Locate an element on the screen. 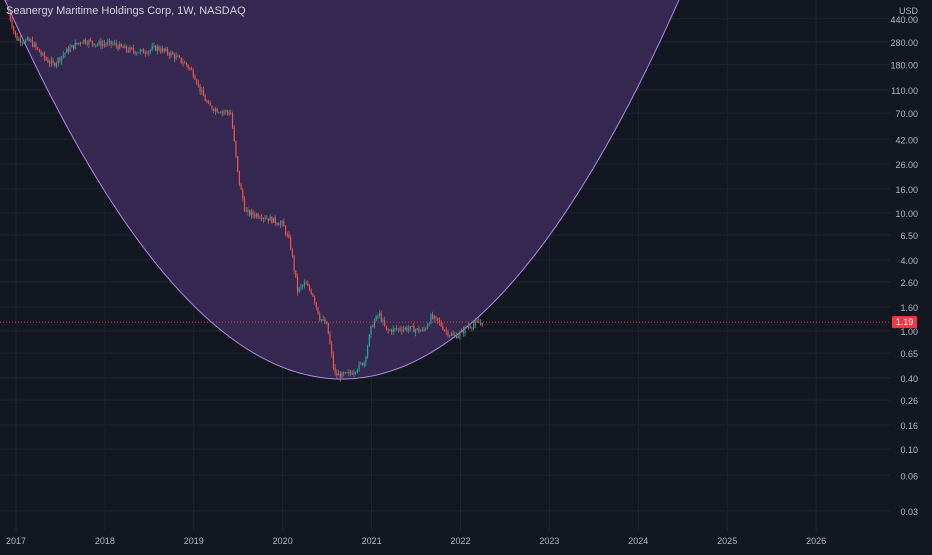 This screenshot has width=932, height=555. x-tick-label: 2023 is located at coordinates (549, 541).